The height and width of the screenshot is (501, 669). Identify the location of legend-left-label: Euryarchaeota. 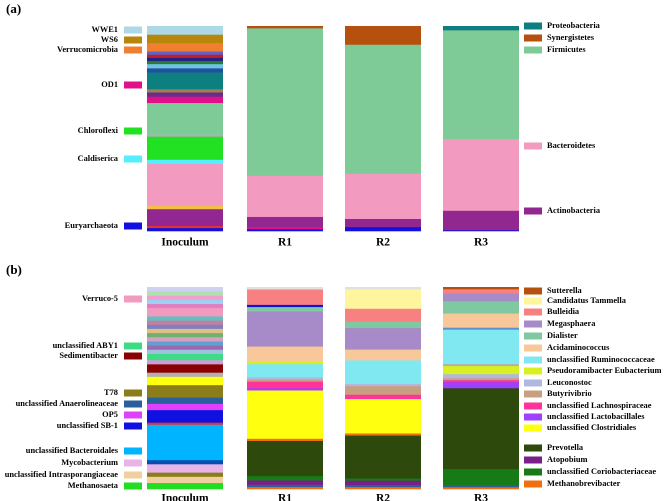
(92, 225).